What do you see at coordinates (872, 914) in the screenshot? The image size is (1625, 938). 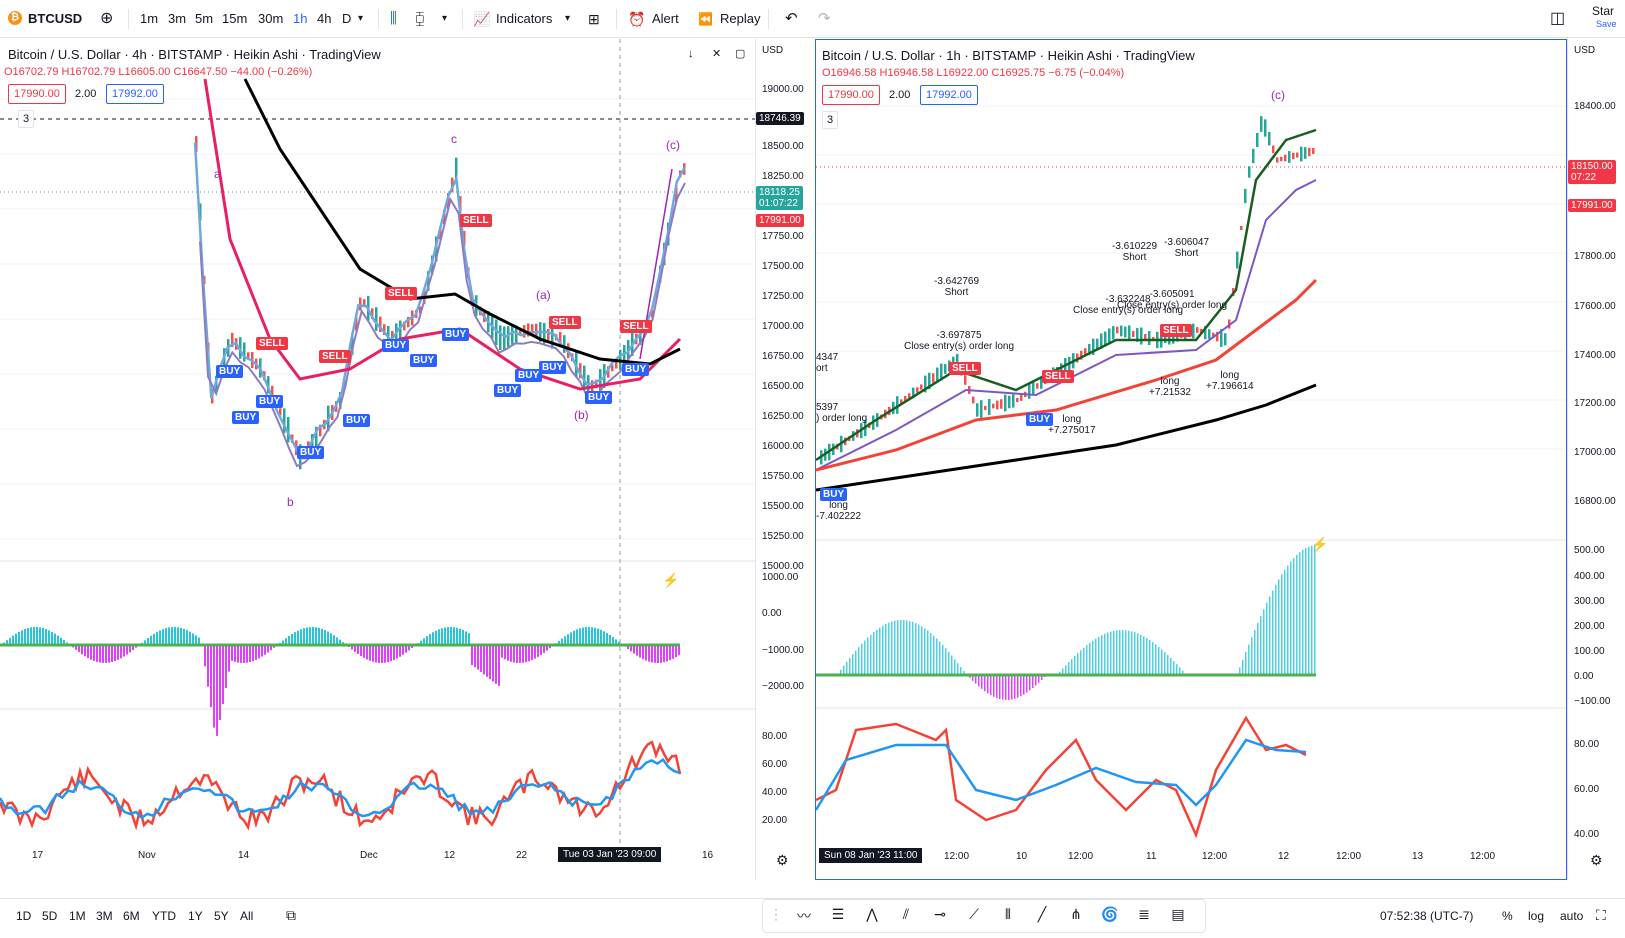 I see `pattern-tool-icon: ⋀` at bounding box center [872, 914].